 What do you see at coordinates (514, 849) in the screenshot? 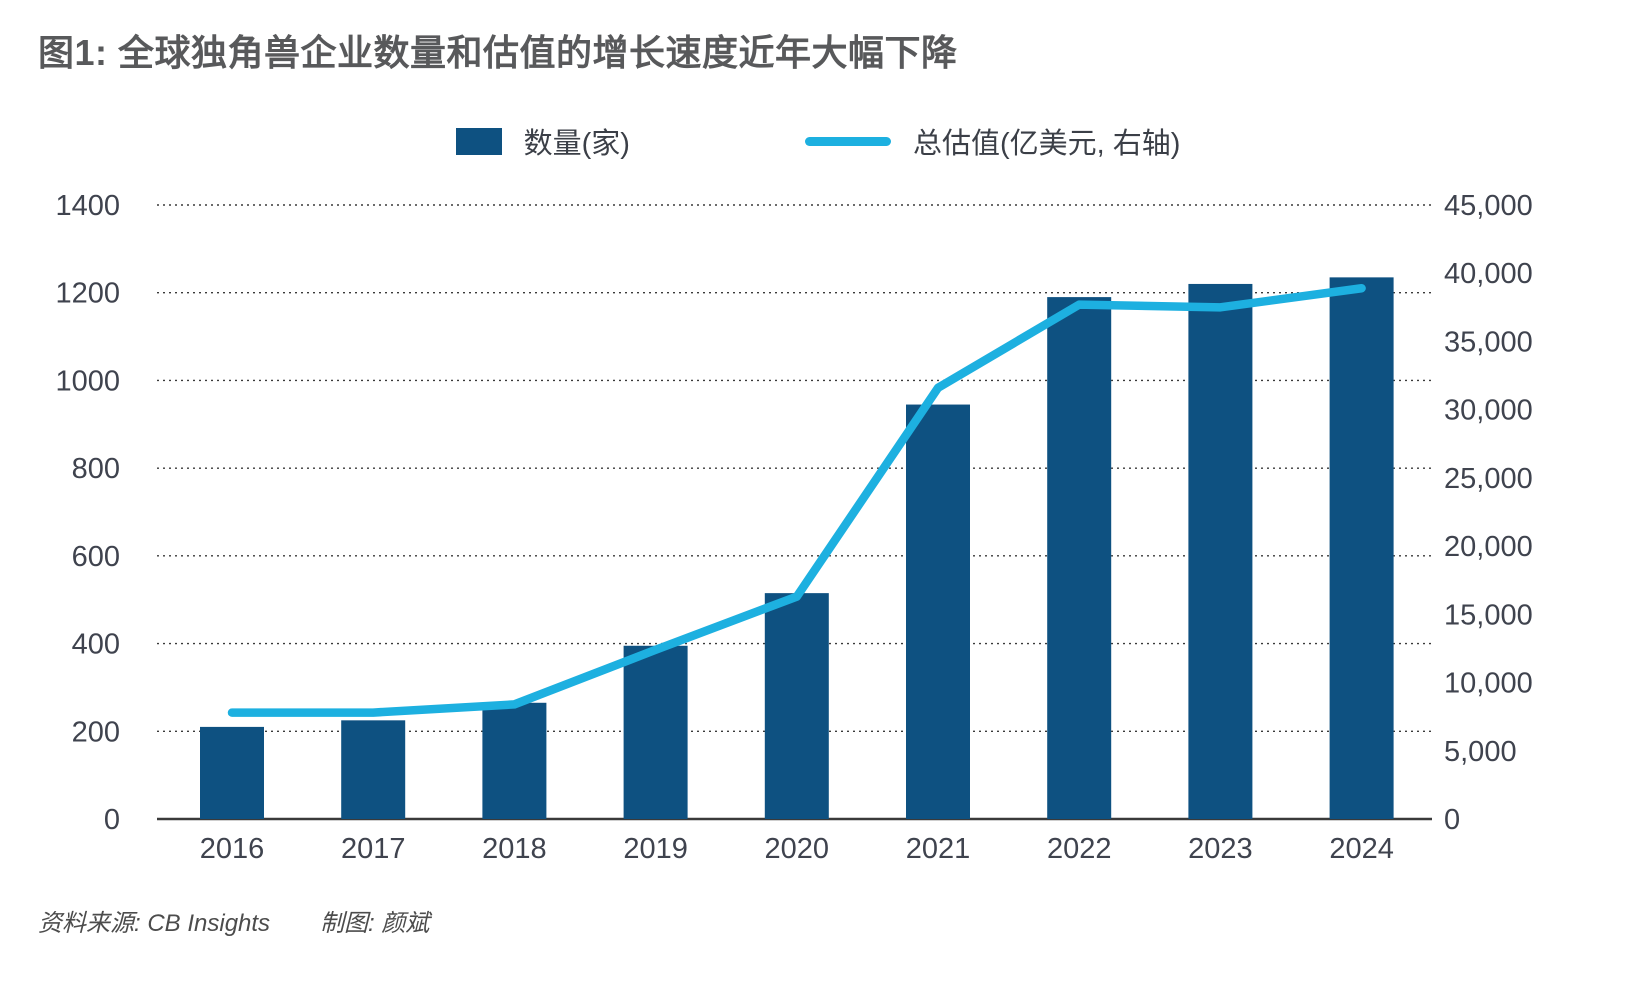
I see `x-axis-label: 2018` at bounding box center [514, 849].